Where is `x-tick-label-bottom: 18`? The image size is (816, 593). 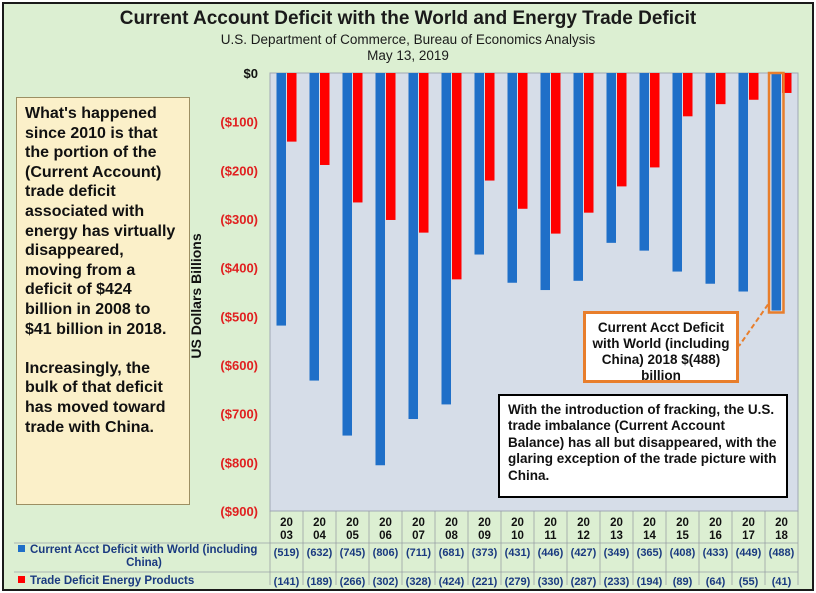
x-tick-label-bottom: 18 is located at coordinates (781, 536).